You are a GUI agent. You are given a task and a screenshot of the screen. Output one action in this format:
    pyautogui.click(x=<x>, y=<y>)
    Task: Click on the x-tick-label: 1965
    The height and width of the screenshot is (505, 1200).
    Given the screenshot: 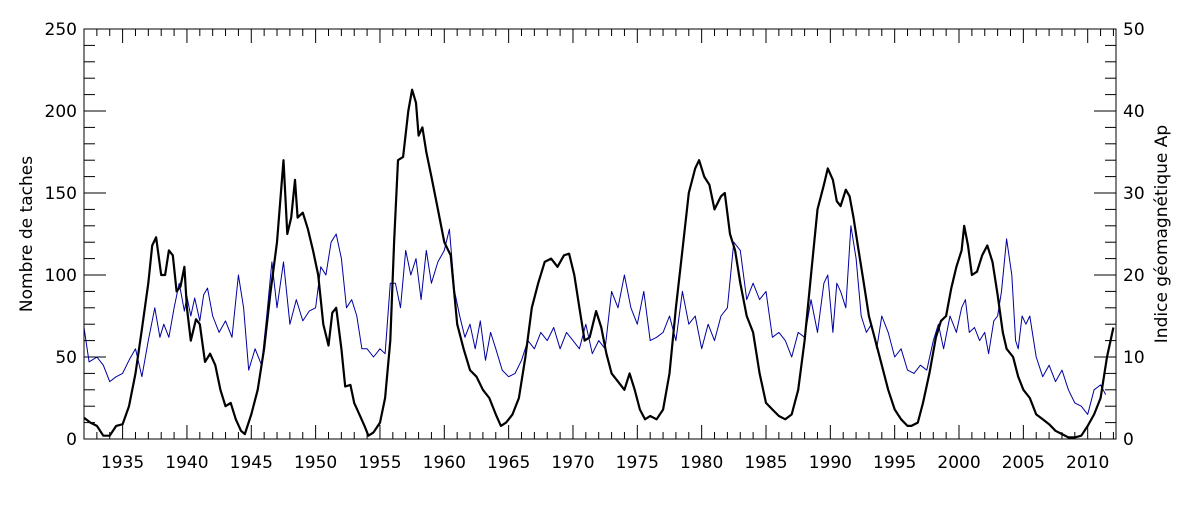 What is the action you would take?
    pyautogui.click(x=508, y=463)
    